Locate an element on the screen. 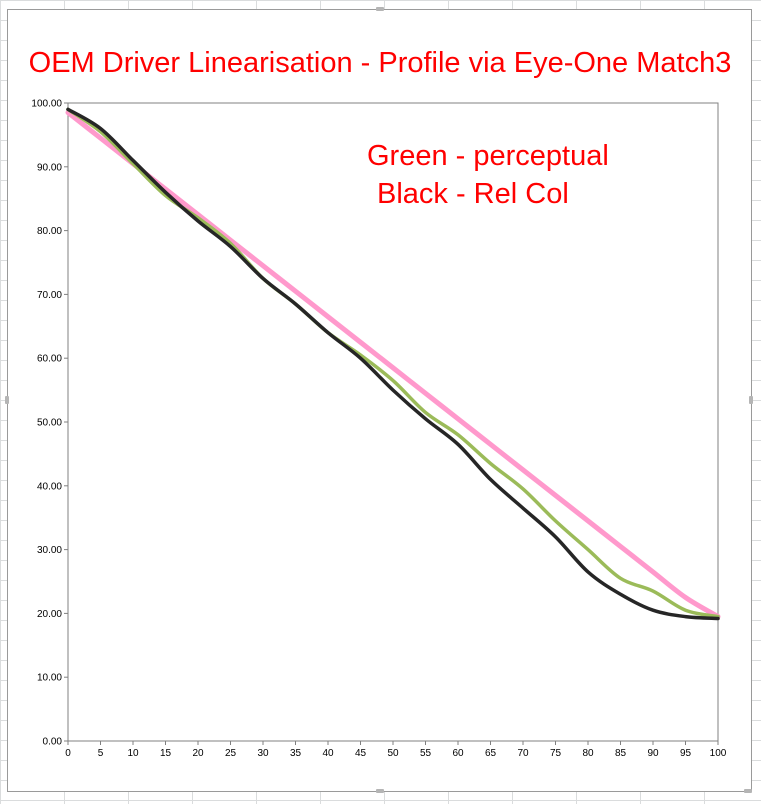  x-tick-label: 65 is located at coordinates (491, 753).